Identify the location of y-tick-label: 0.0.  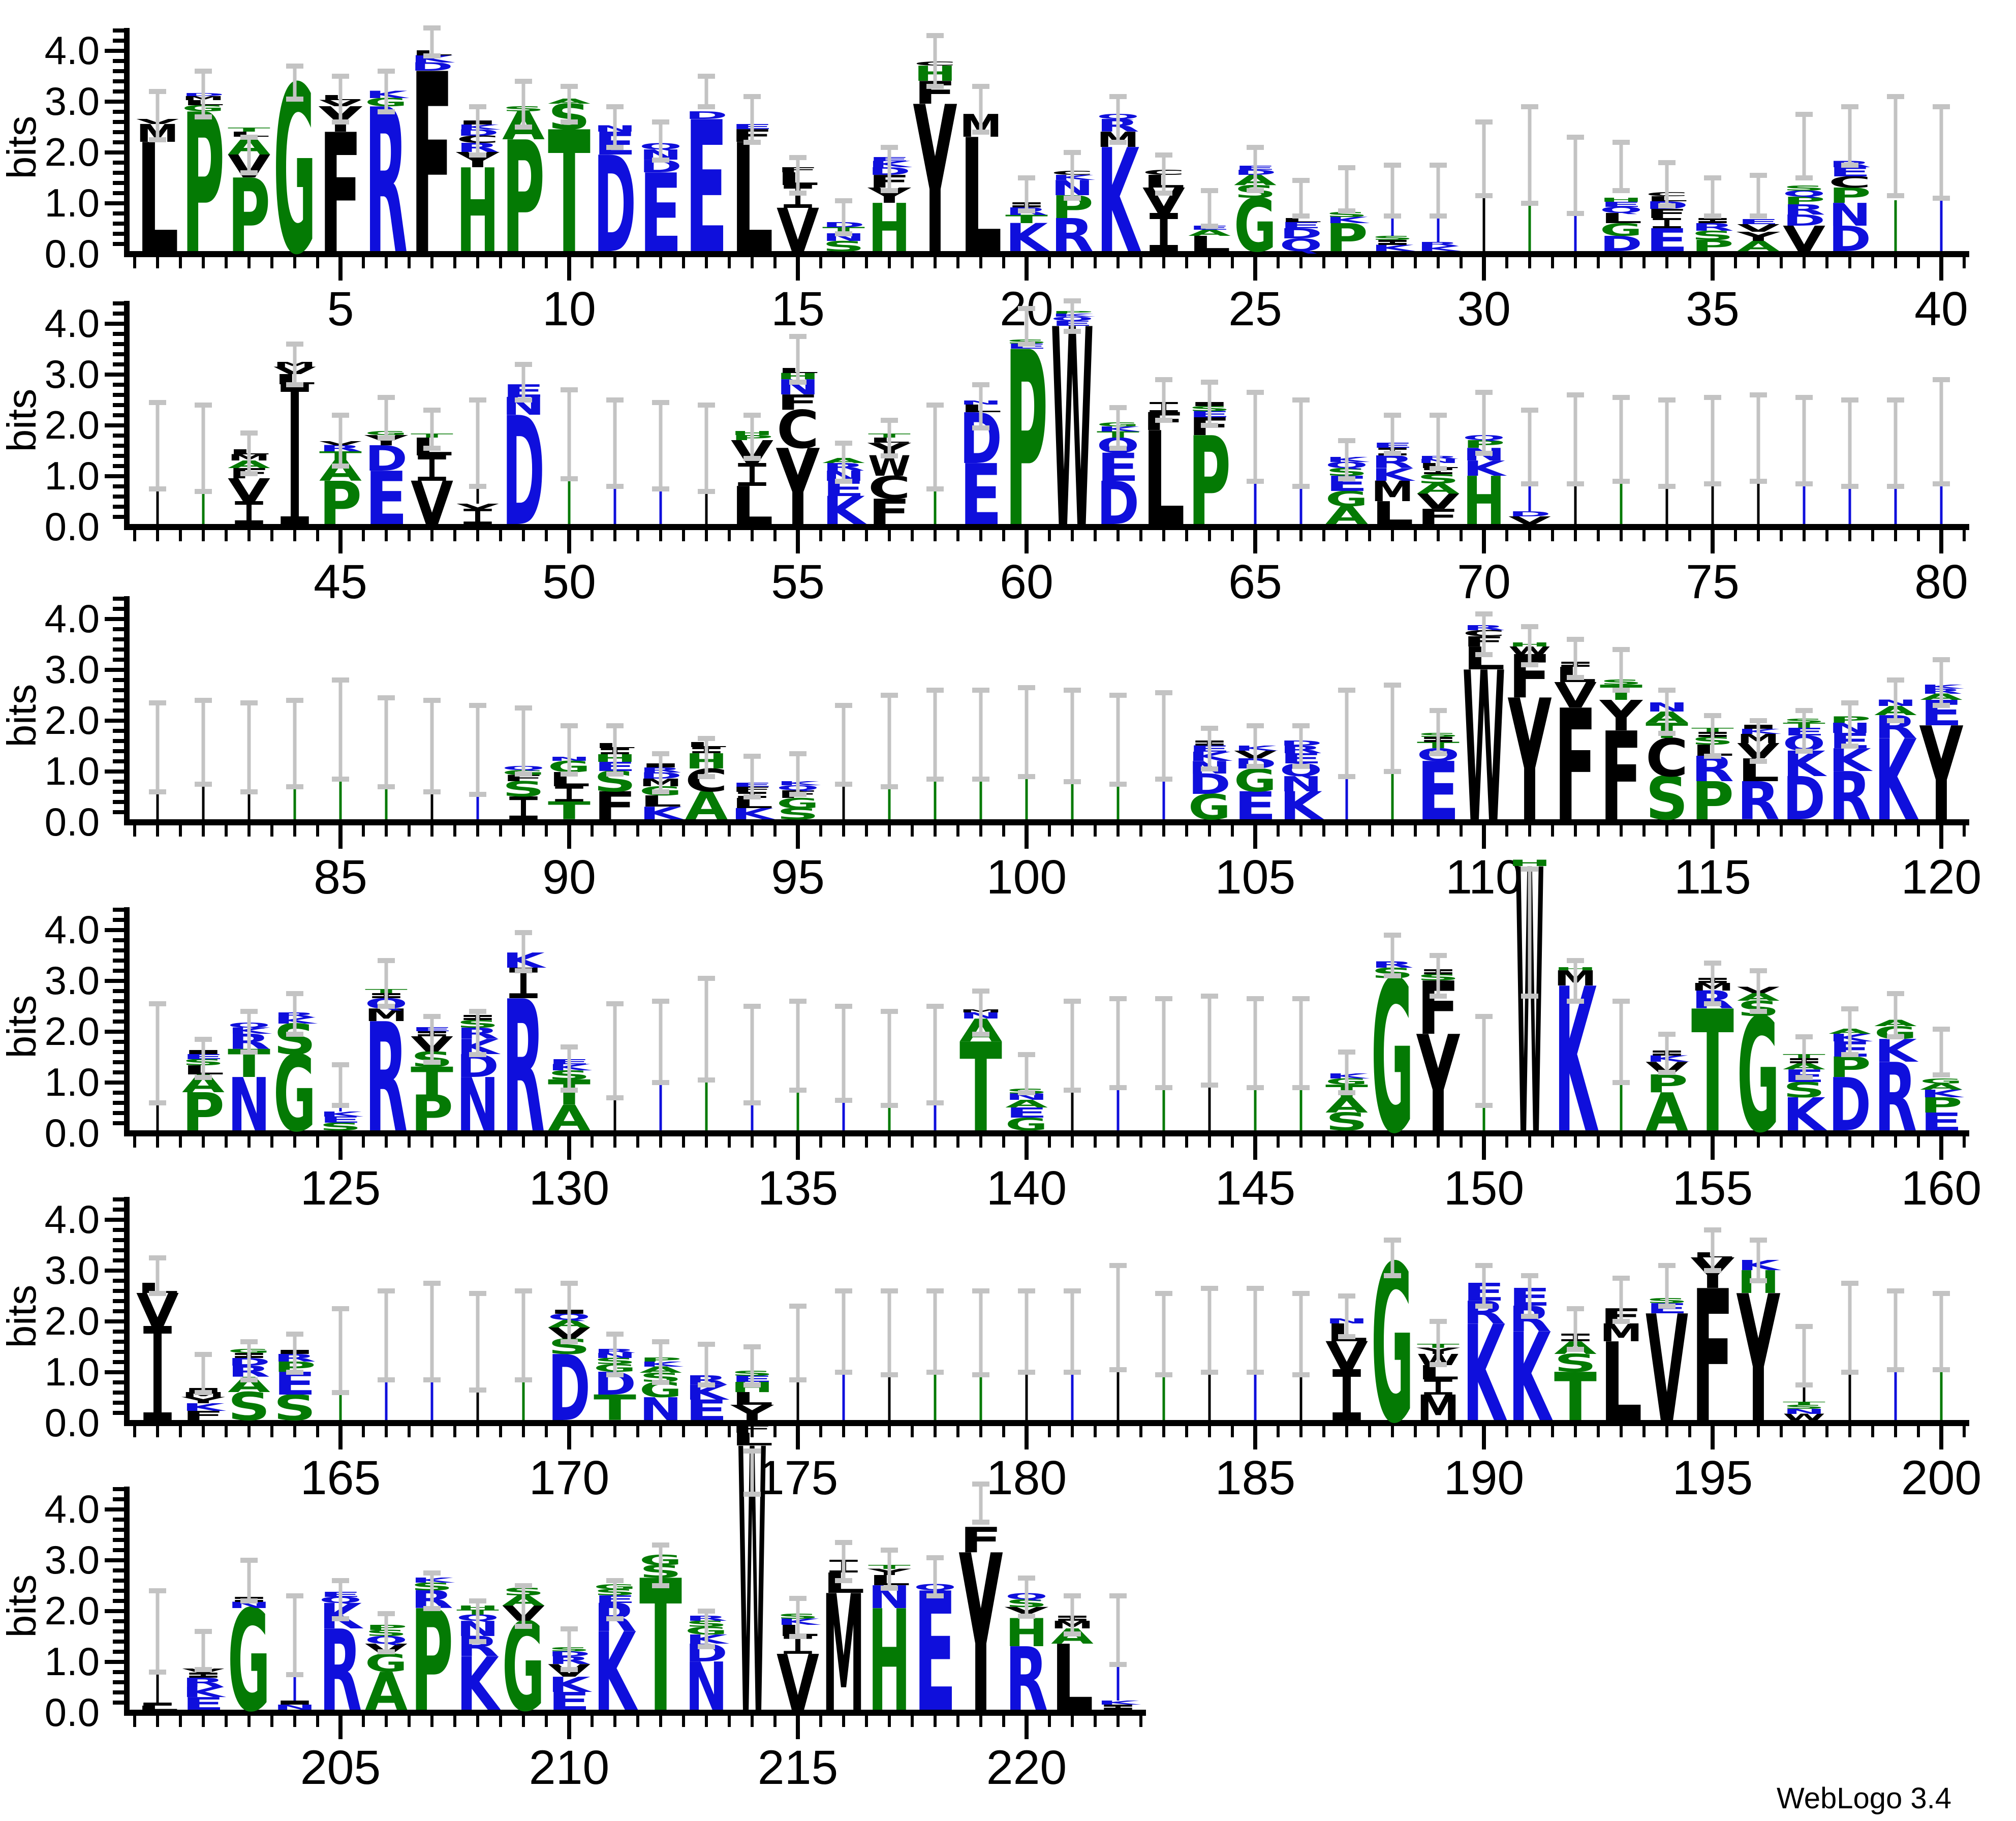
(72, 1132).